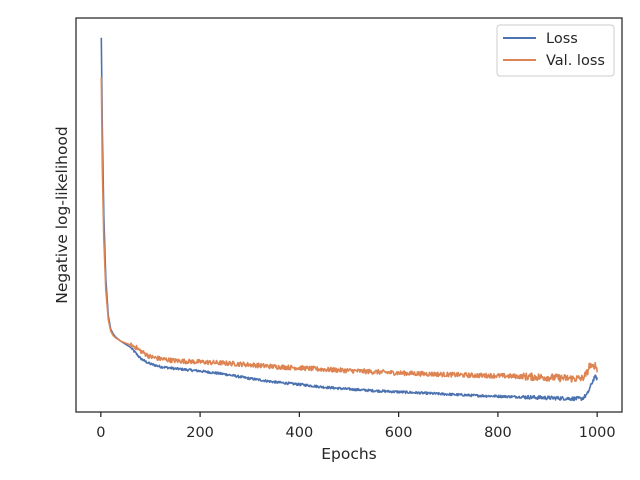  I want to click on legend: Loss Val. loss, so click(555, 50).